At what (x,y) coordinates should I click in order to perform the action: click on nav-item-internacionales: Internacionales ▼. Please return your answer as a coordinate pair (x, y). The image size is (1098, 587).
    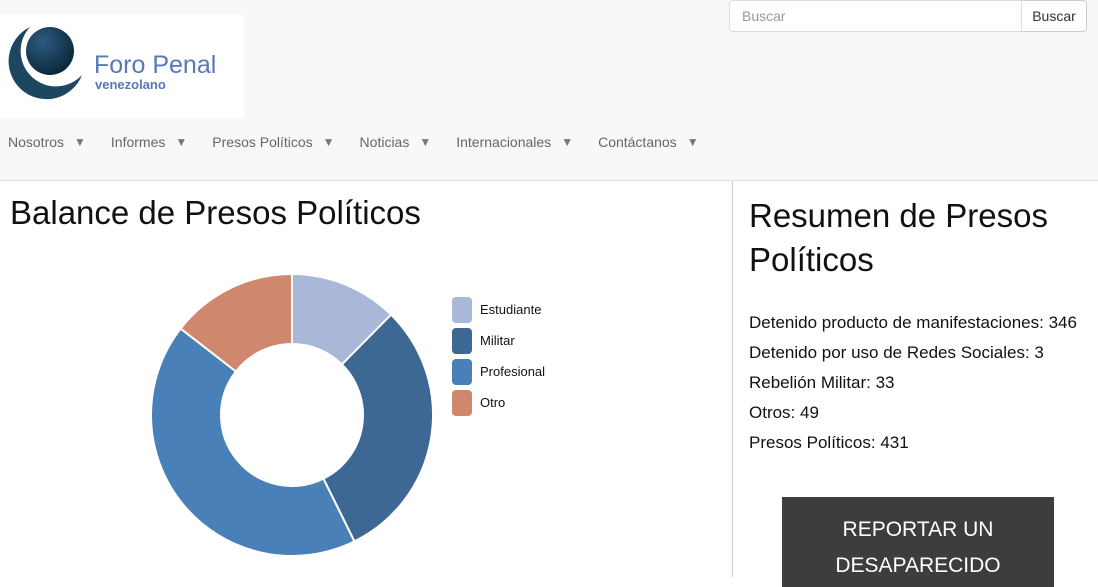
    Looking at the image, I should click on (514, 142).